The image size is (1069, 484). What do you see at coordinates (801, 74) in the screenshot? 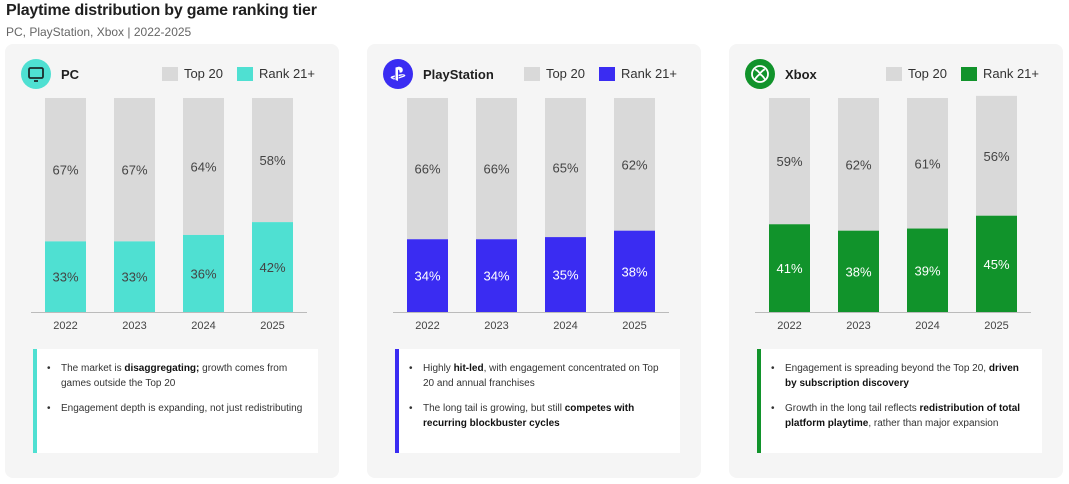
I see `platform-title: Xbox` at bounding box center [801, 74].